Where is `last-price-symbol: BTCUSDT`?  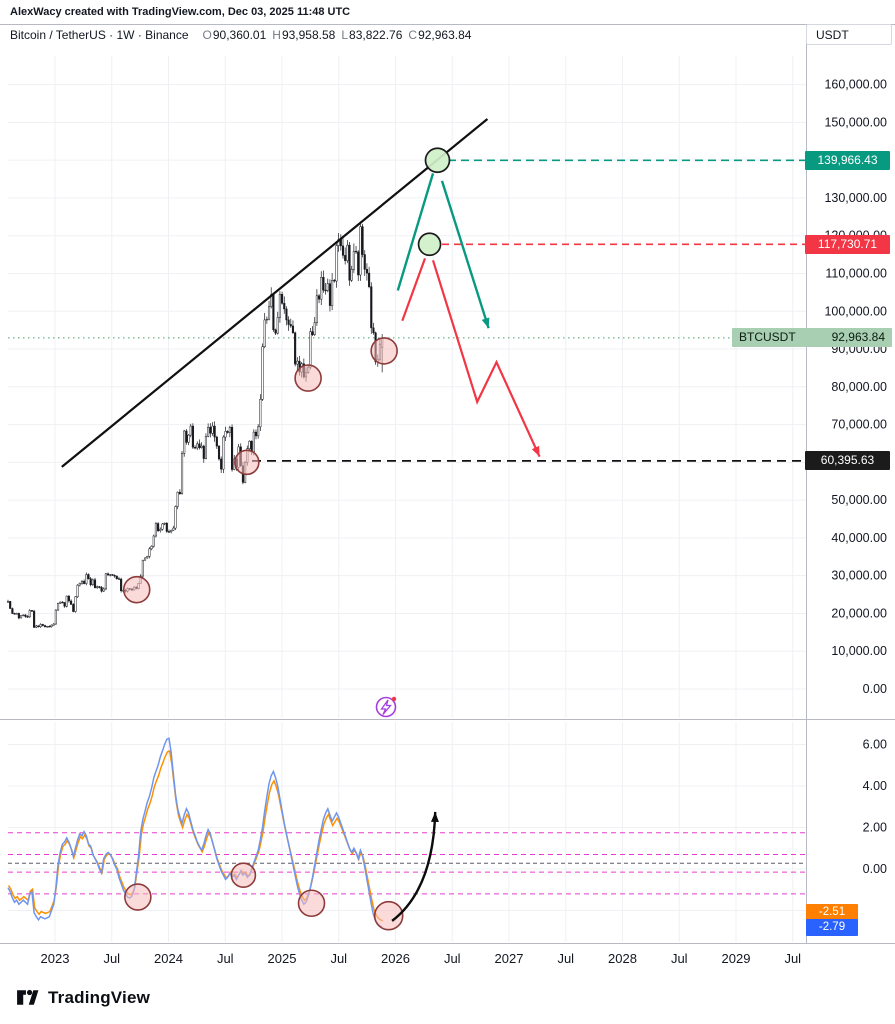
last-price-symbol: BTCUSDT is located at coordinates (767, 337).